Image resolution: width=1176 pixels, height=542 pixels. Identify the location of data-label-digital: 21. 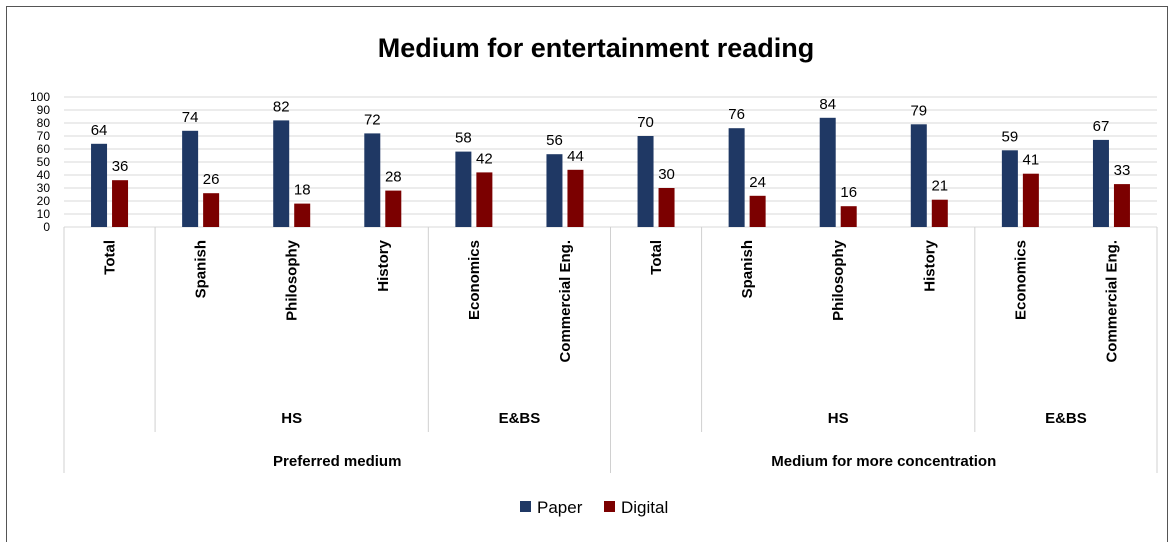
(939, 186).